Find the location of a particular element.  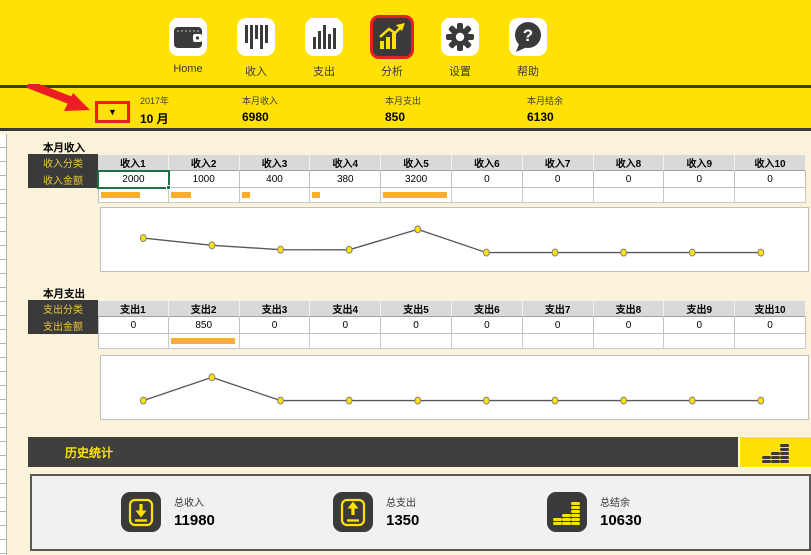

amount-cell: 850 is located at coordinates (204, 325).